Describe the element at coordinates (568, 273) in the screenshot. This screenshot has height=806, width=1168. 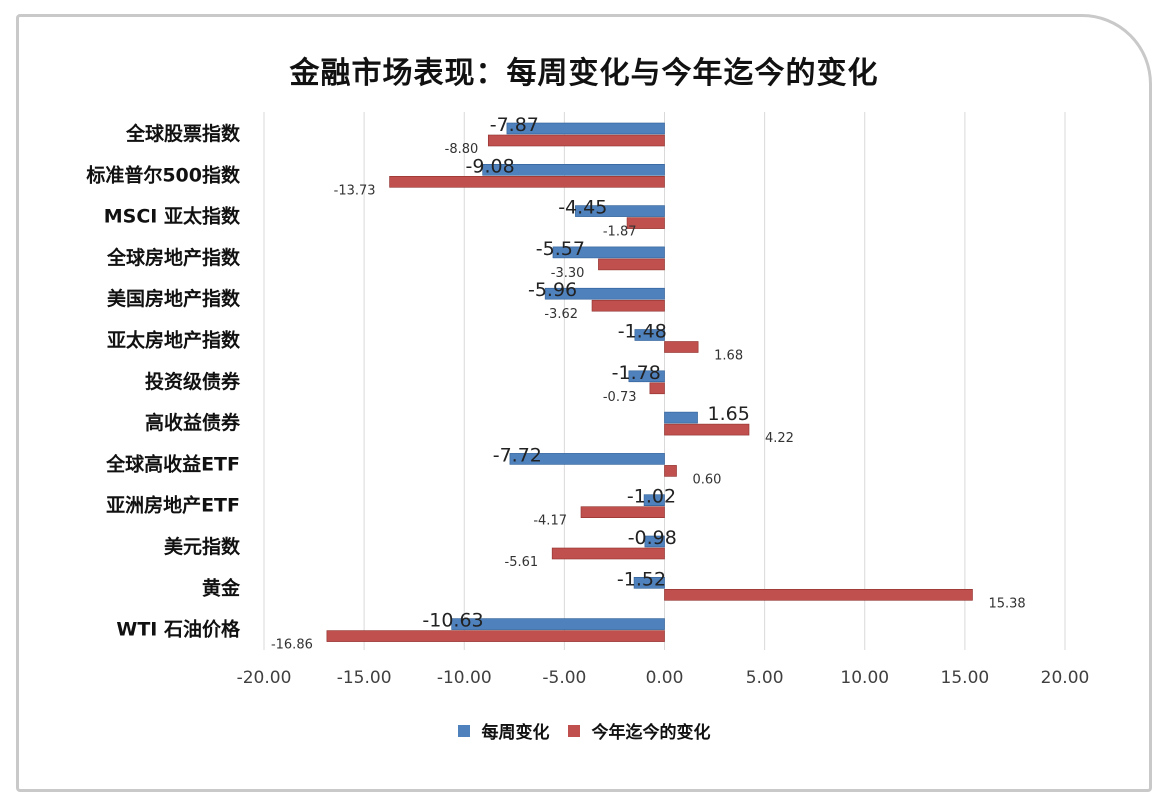
I see `data-label-ytd: -3.30` at that location.